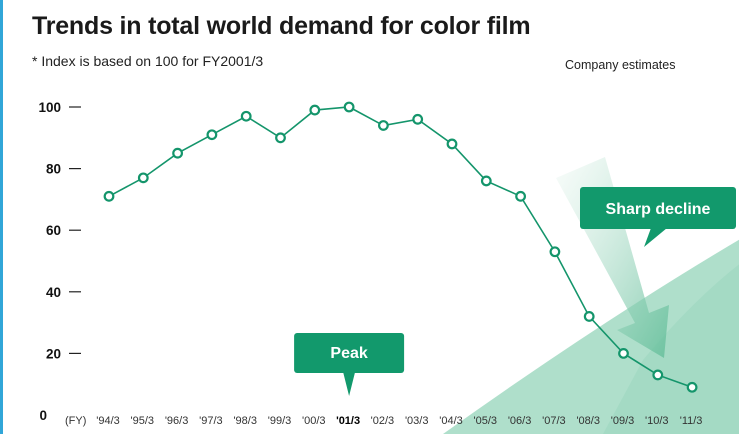  I want to click on decline-callout-label: Sharp decline, so click(658, 209).